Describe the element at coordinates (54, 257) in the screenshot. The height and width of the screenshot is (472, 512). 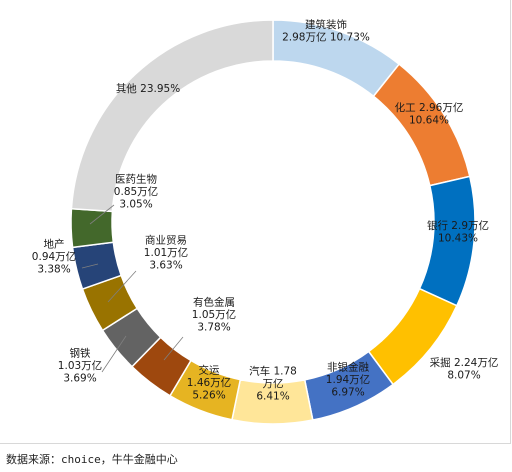
I see `slice-label-11: 地产 0.94万亿 3.38%` at that location.